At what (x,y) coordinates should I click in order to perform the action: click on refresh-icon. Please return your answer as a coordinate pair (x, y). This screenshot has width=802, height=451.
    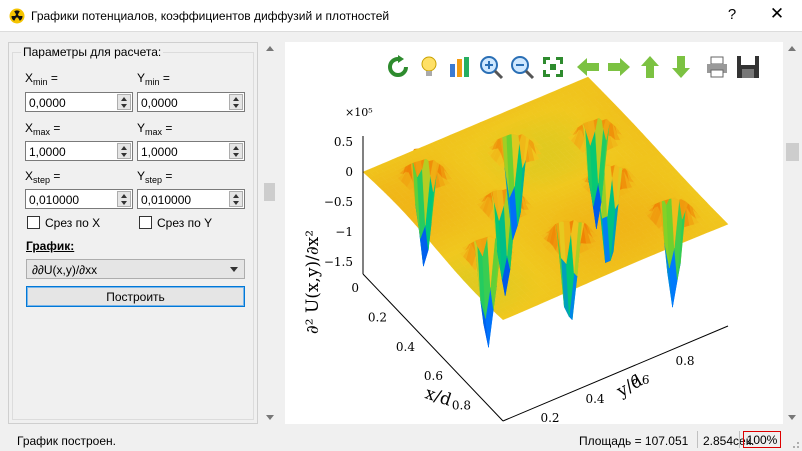
    Looking at the image, I should click on (398, 67).